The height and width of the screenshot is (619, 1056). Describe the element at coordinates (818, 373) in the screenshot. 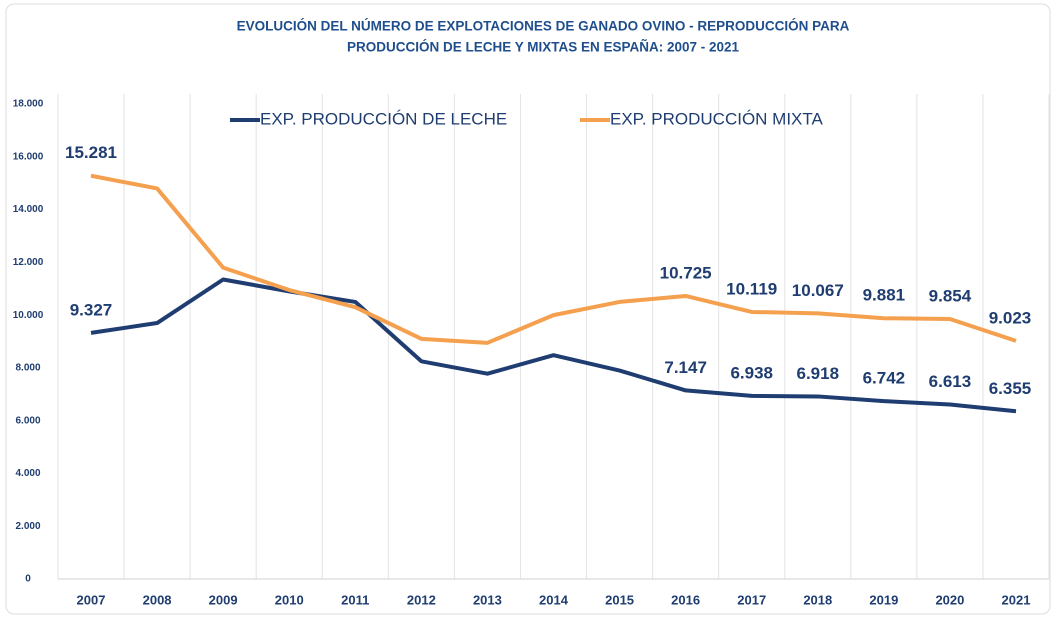

I see `data-label: 6.918` at that location.